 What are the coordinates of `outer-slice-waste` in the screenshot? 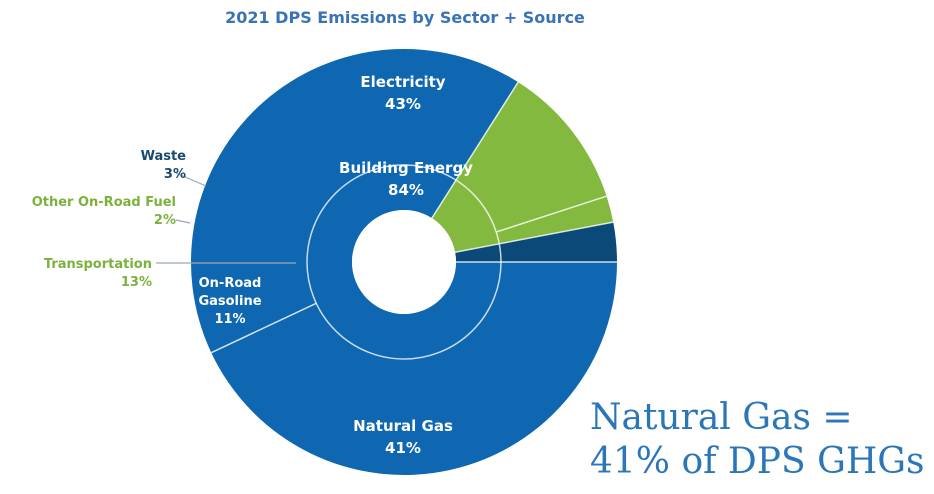 It's located at (558, 242).